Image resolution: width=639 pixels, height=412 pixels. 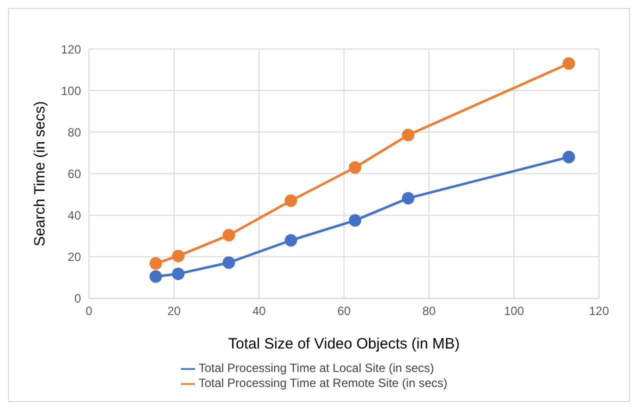 What do you see at coordinates (89, 311) in the screenshot?
I see `x-tick-label: 0` at bounding box center [89, 311].